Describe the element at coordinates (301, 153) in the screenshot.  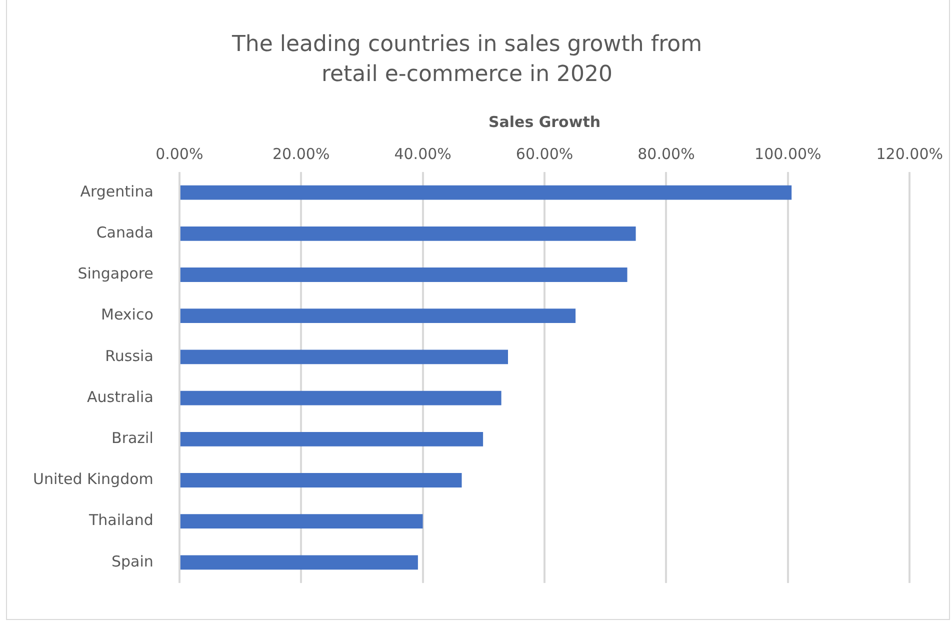
I see `x-tick-label: 20.00%` at that location.